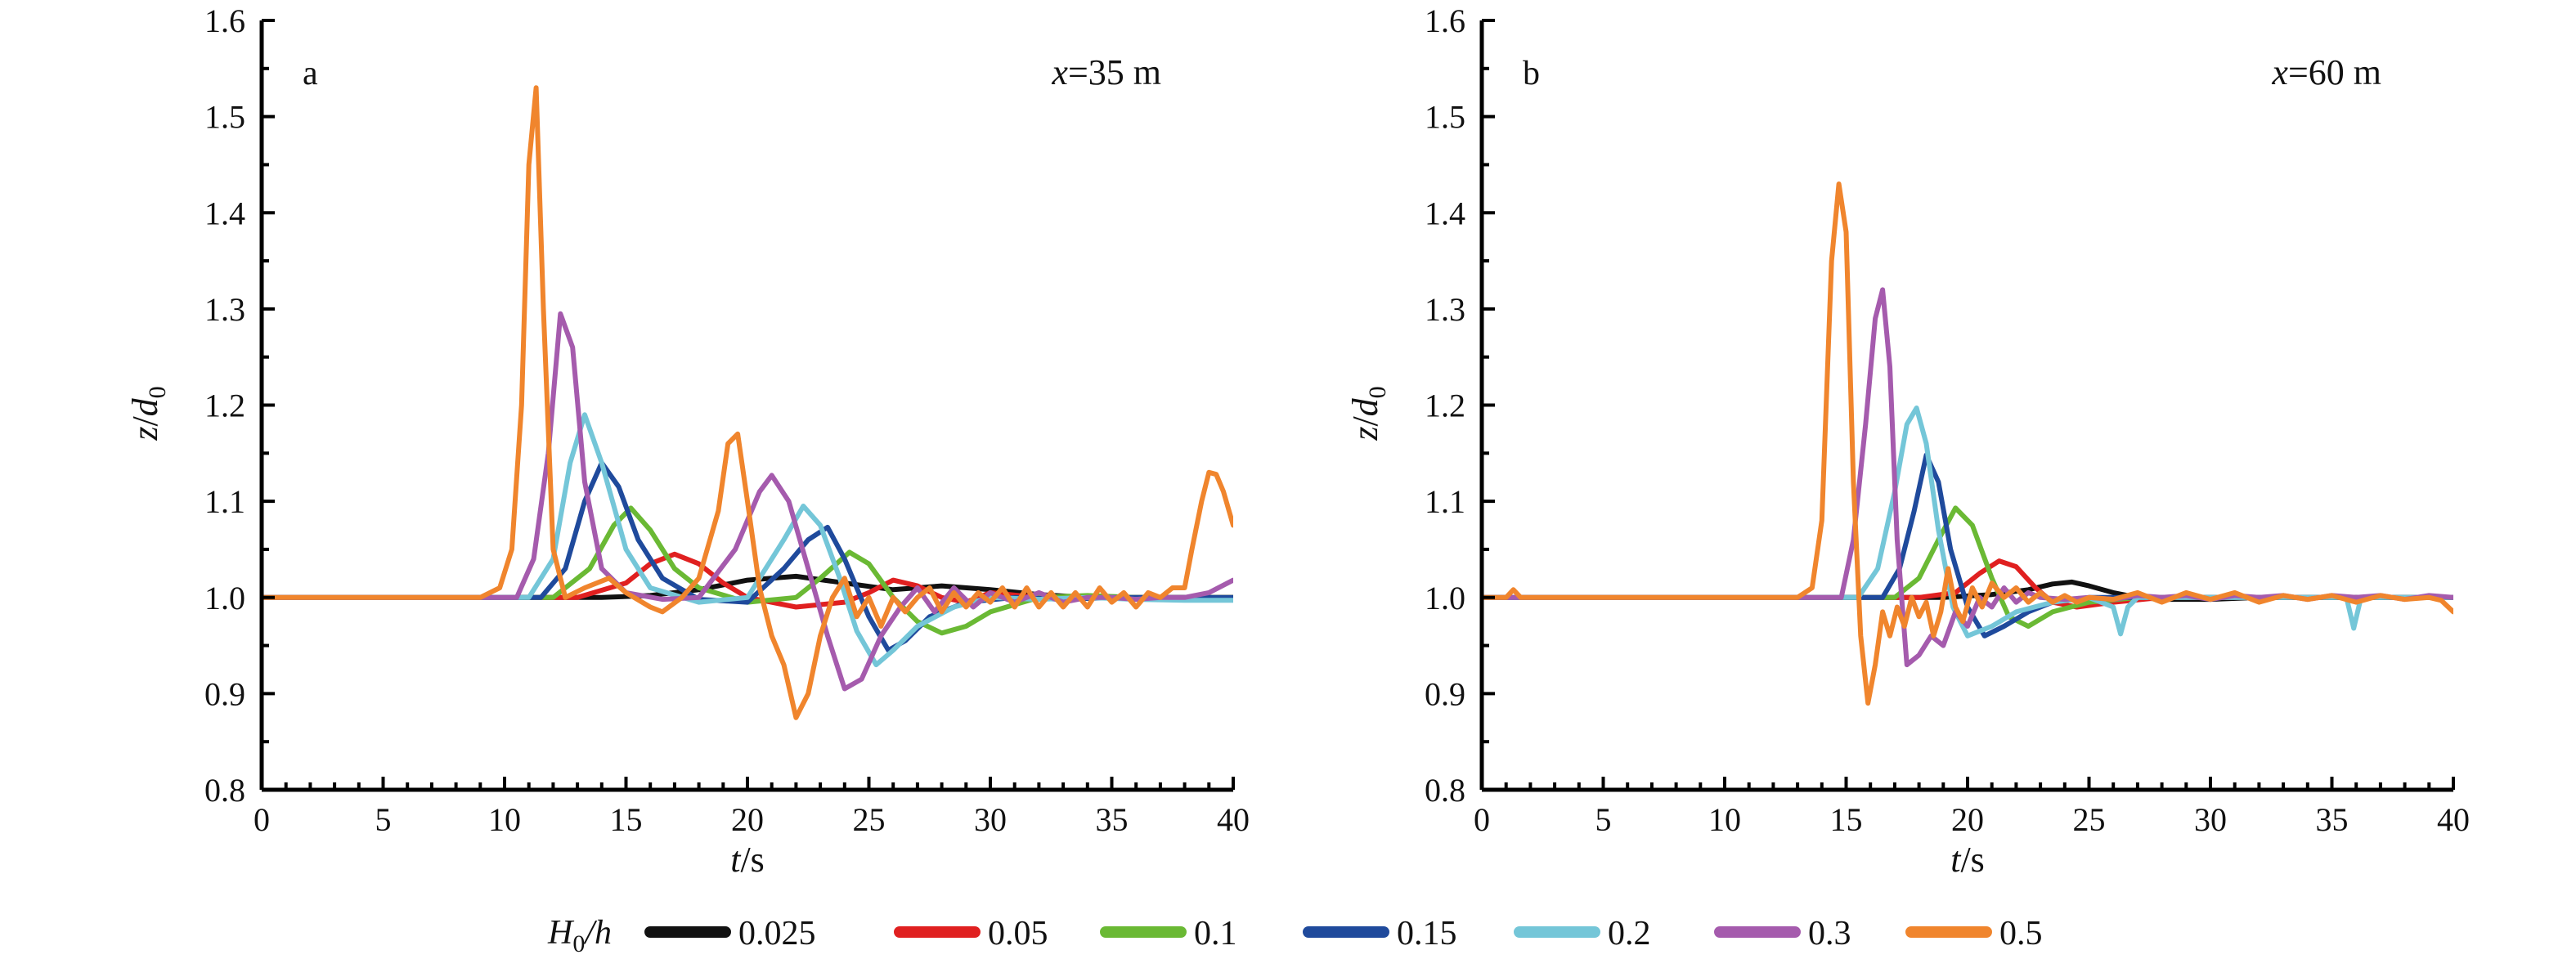 The image size is (2576, 968). Describe the element at coordinates (2326, 72) in the screenshot. I see `position-annotation: x=60 m` at that location.